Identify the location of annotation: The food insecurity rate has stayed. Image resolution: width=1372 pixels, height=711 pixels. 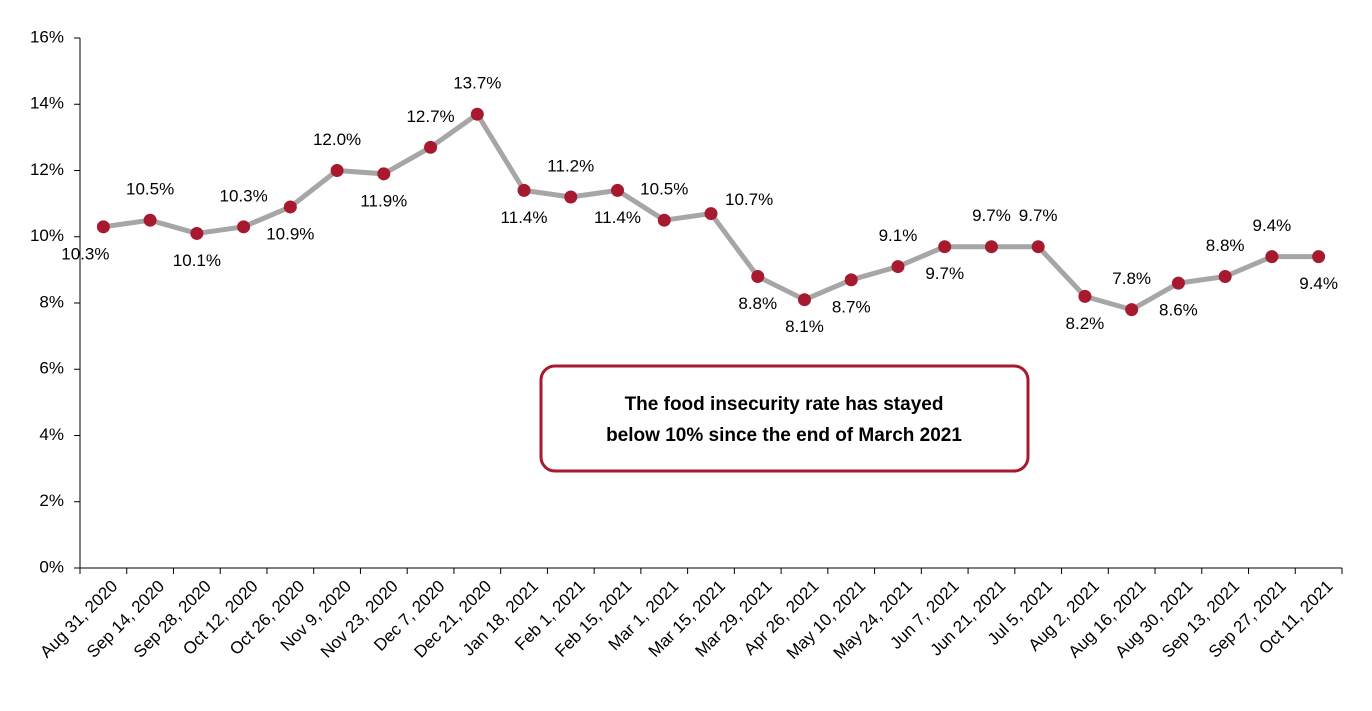
(784, 404).